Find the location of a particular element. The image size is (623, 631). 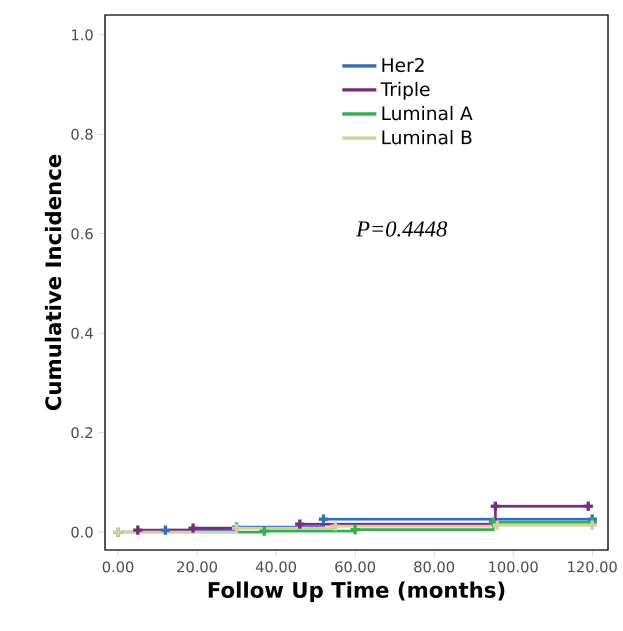

y-tick-label: 0.4 is located at coordinates (82, 333).